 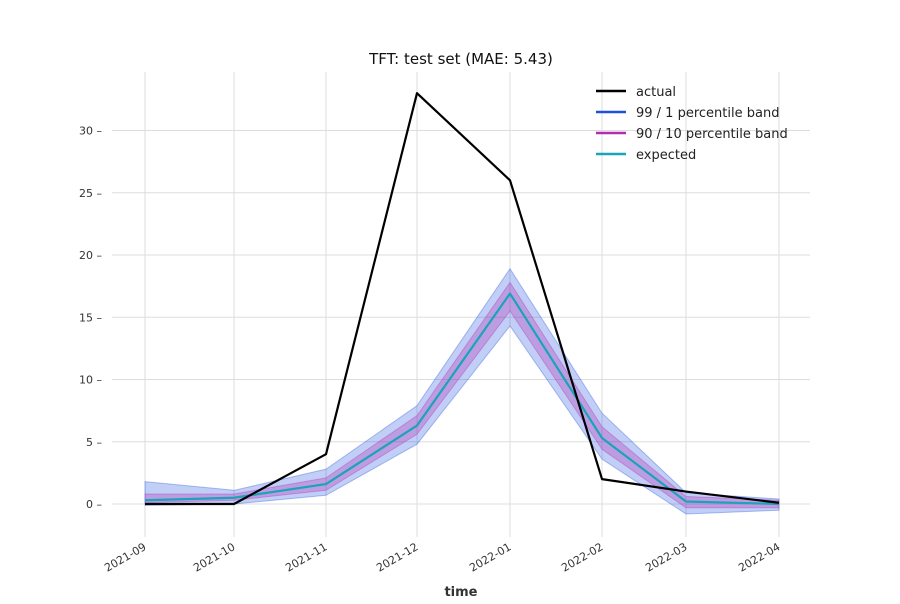 I want to click on x-tick-label: 2021-09, so click(x=125, y=557).